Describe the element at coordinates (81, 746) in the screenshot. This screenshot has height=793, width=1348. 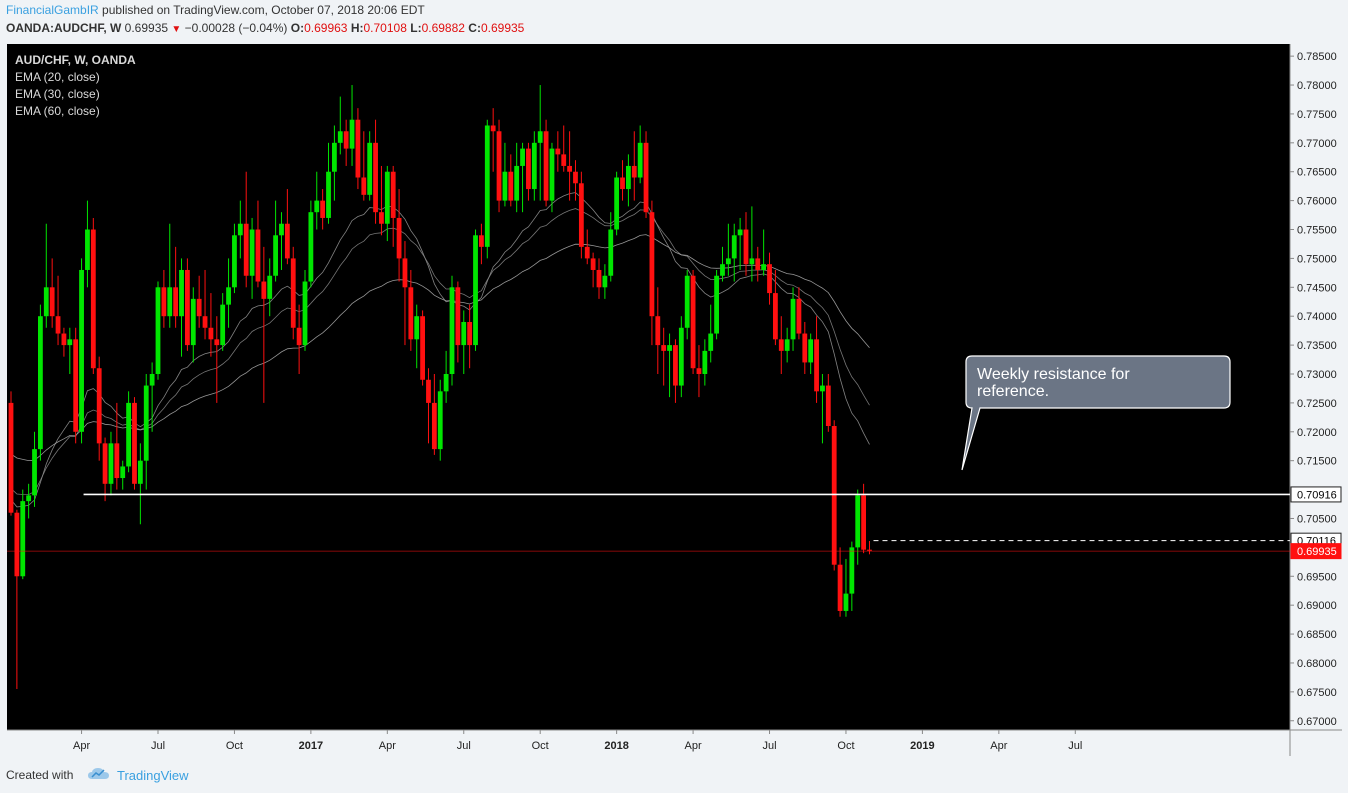
I see `time-tick-label: Apr` at that location.